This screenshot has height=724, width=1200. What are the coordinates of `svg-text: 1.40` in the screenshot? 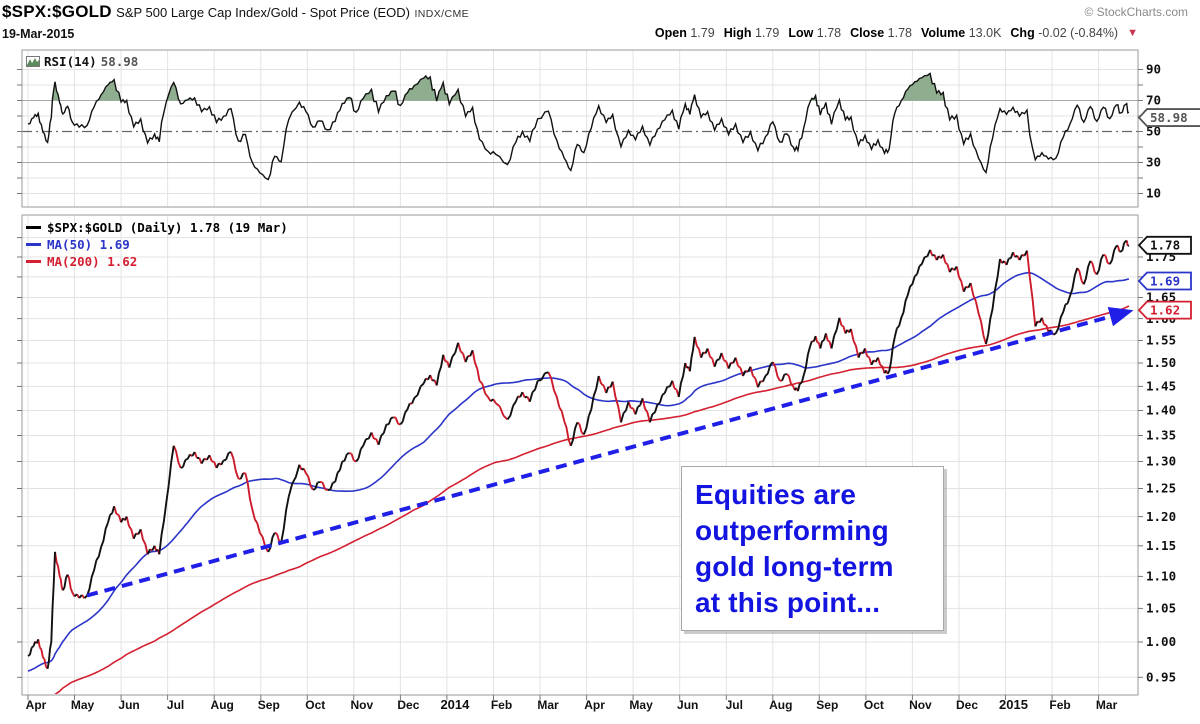 It's located at (1161, 410).